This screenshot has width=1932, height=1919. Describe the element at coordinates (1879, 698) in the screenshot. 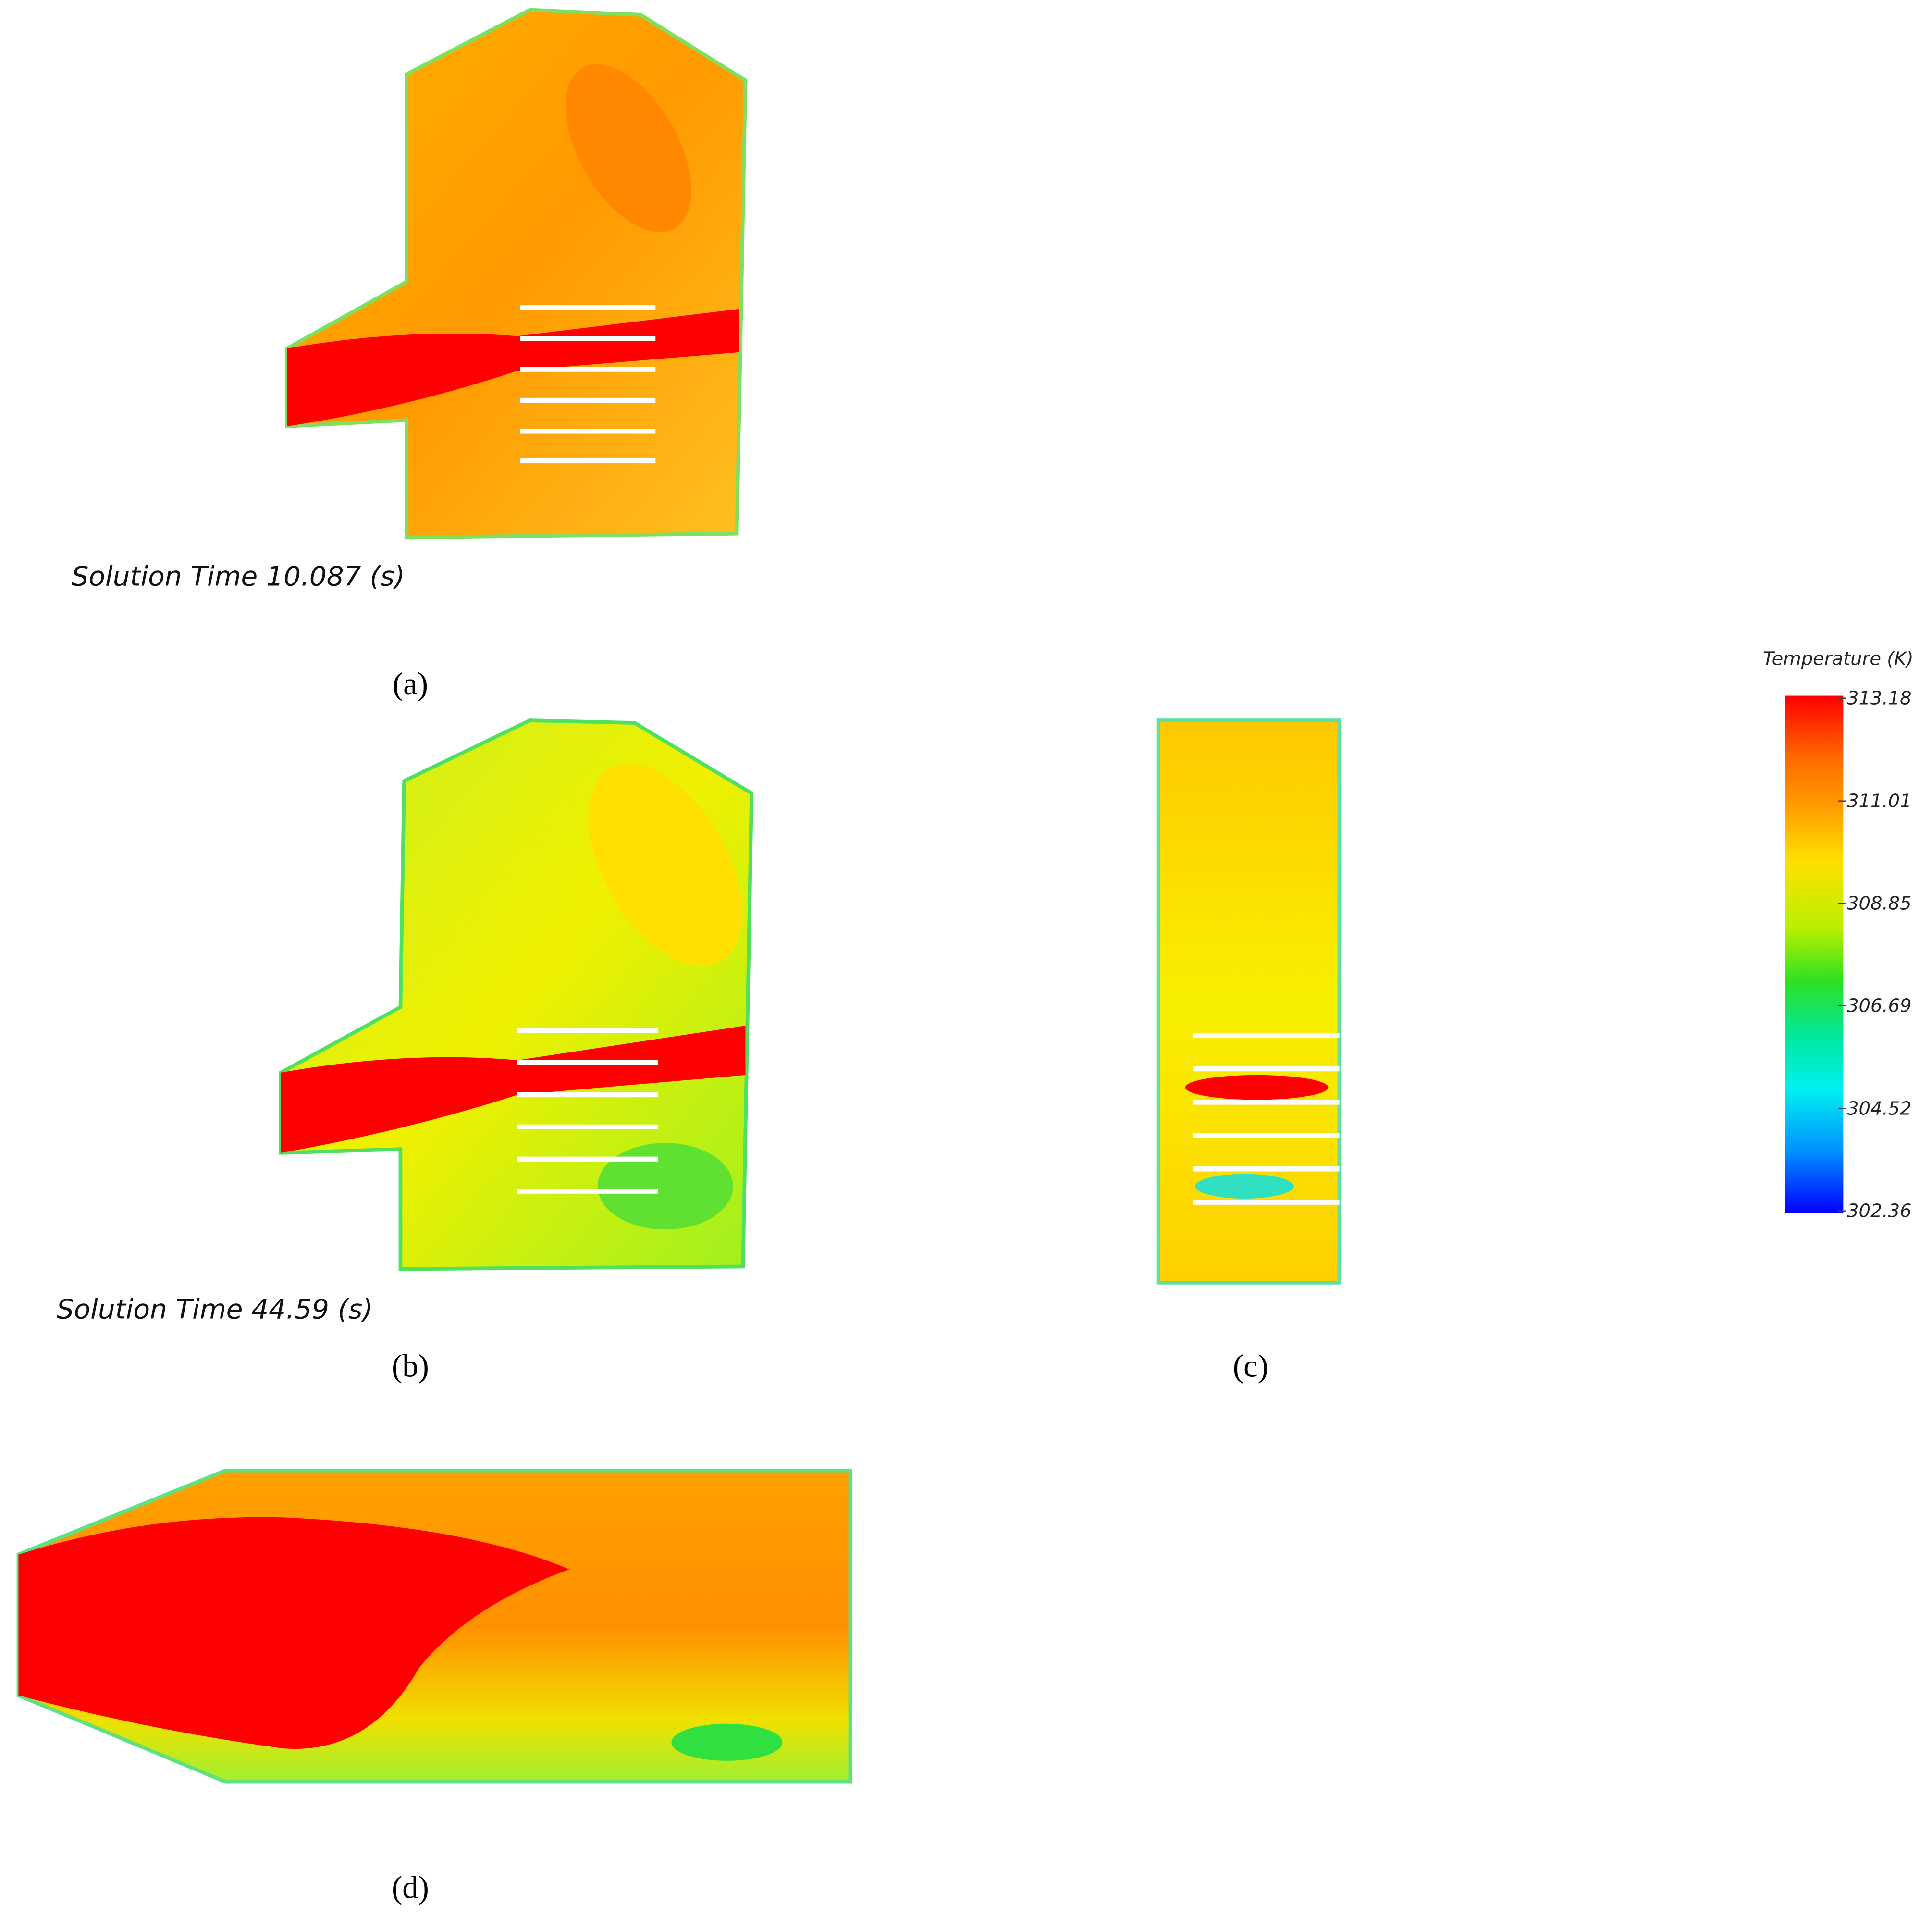

I see `colorbar-tick-label: 313.18` at that location.